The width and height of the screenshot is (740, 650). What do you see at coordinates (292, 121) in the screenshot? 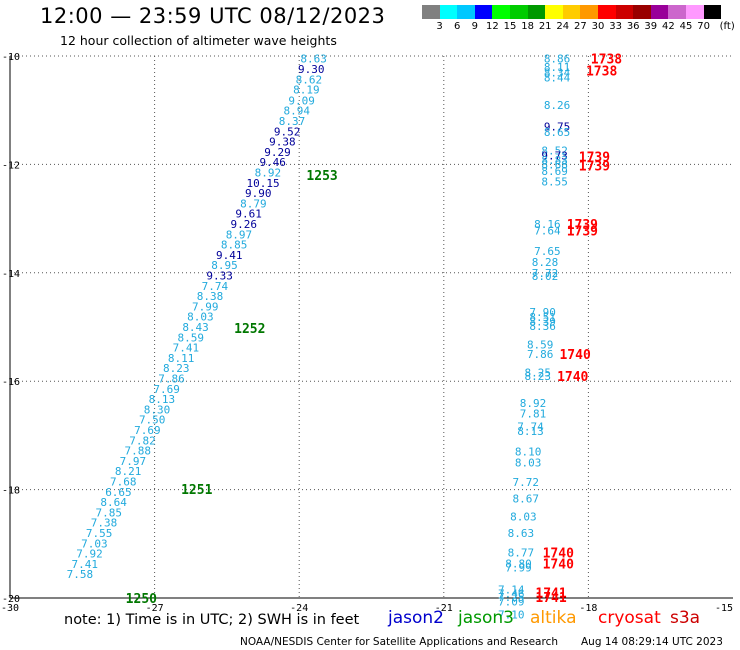
I see `swh-value-label: 8.37` at bounding box center [292, 121].